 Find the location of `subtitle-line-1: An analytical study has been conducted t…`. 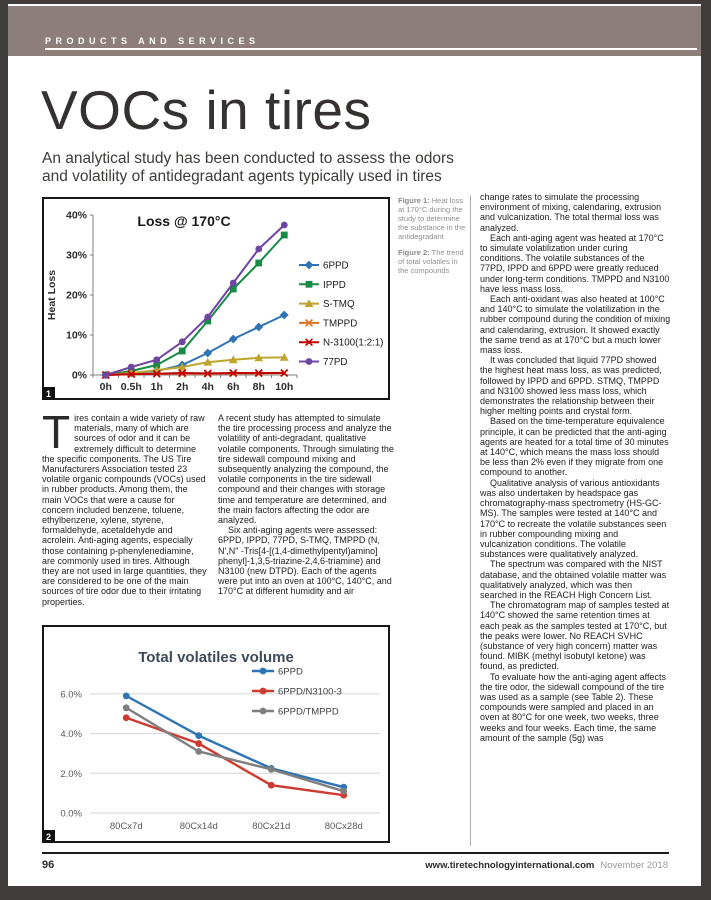

subtitle-line-1: An analytical study has been conducted t… is located at coordinates (248, 158).